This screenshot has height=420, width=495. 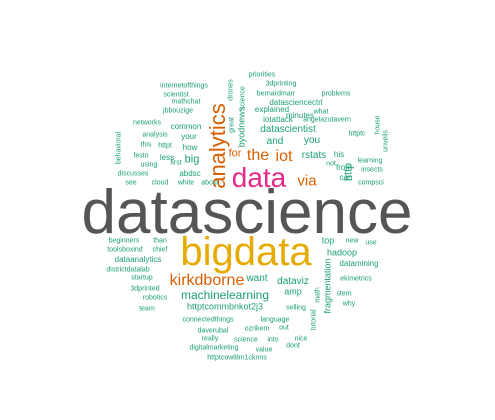 I want to click on word-bernardmarr: bernardmarr, so click(x=276, y=94).